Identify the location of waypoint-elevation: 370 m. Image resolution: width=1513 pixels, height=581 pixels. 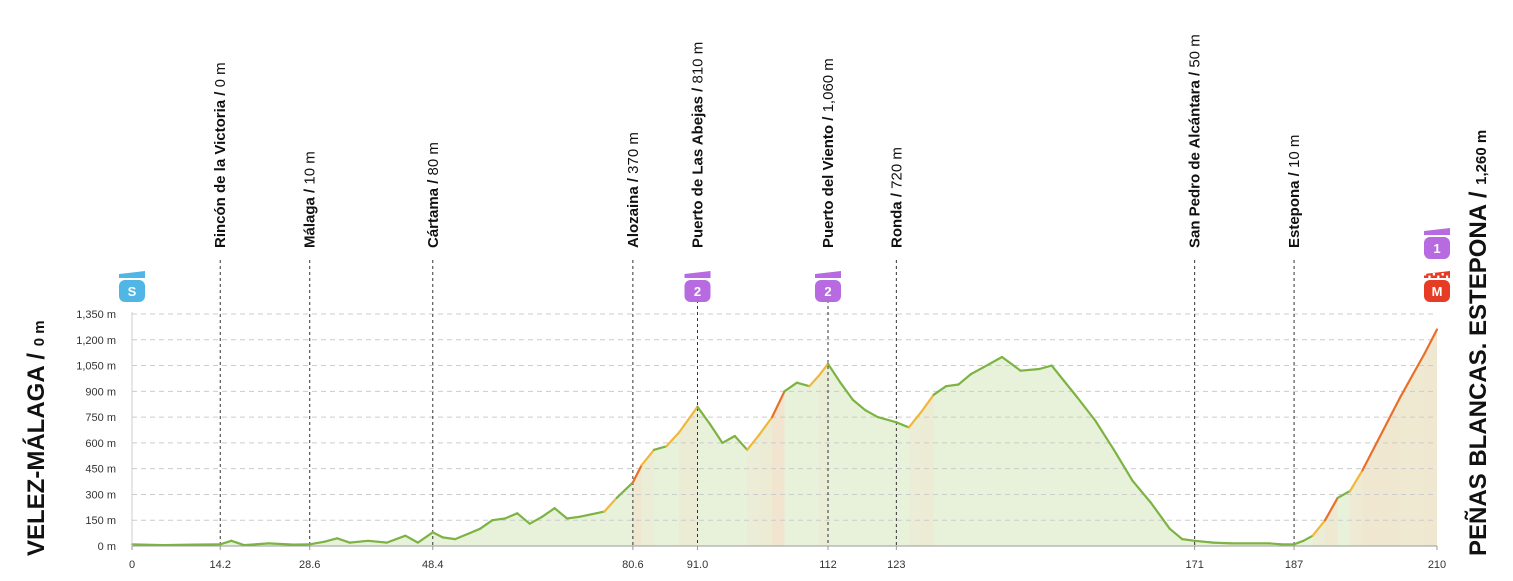
(633, 153).